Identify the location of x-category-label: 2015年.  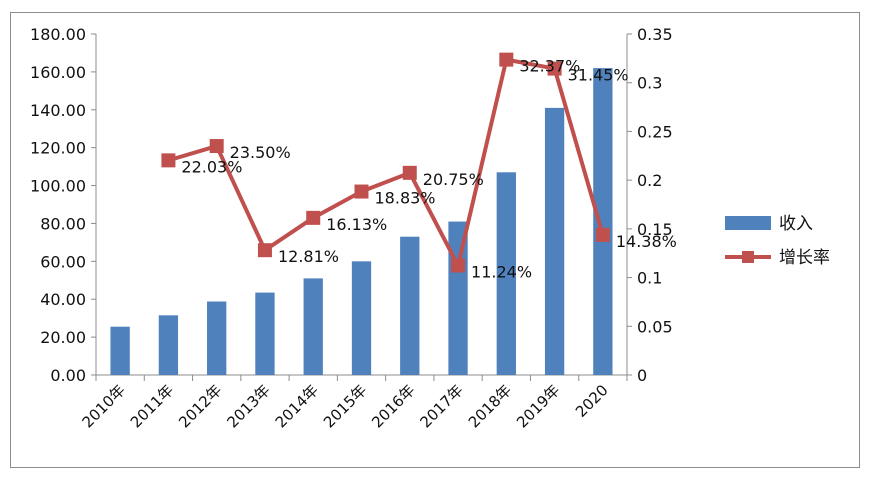
(345, 406).